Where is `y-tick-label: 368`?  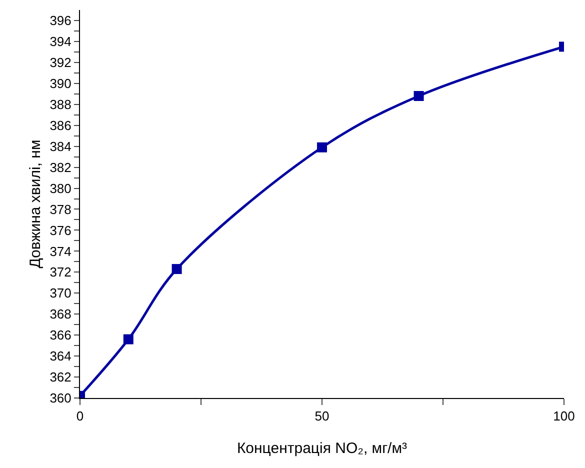
y-tick-label: 368 is located at coordinates (61, 314).